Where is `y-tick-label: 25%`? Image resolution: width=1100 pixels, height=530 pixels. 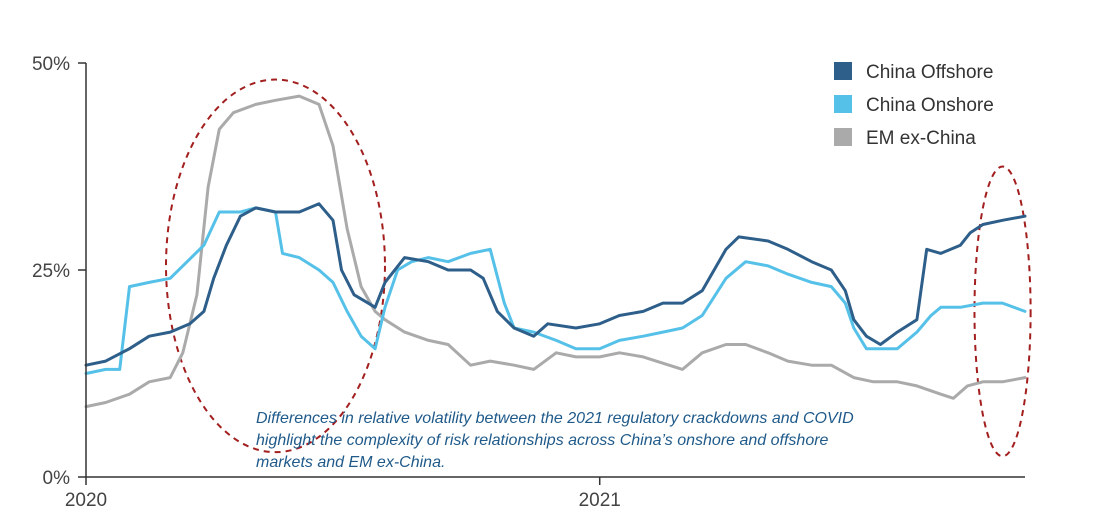
y-tick-label: 25% is located at coordinates (51, 271).